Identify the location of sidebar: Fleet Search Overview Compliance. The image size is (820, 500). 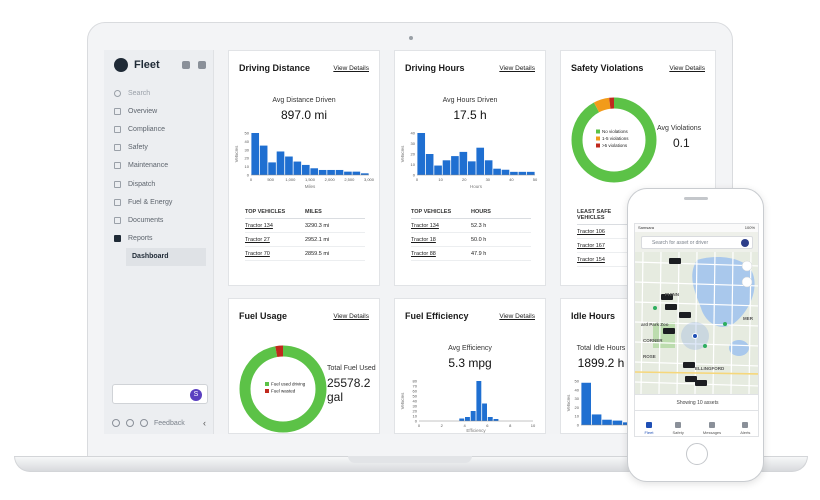
(159, 242).